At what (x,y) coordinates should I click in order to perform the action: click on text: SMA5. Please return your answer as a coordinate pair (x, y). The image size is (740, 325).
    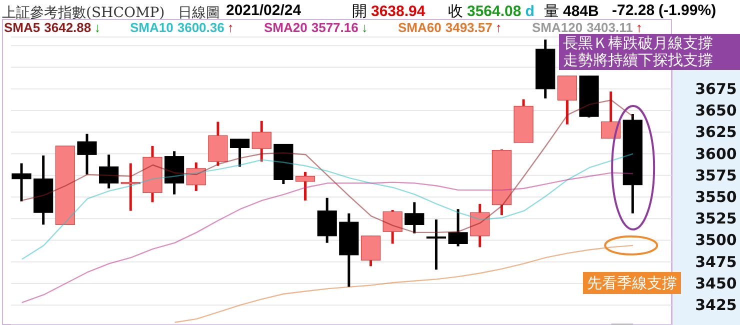
    Looking at the image, I should click on (22, 27).